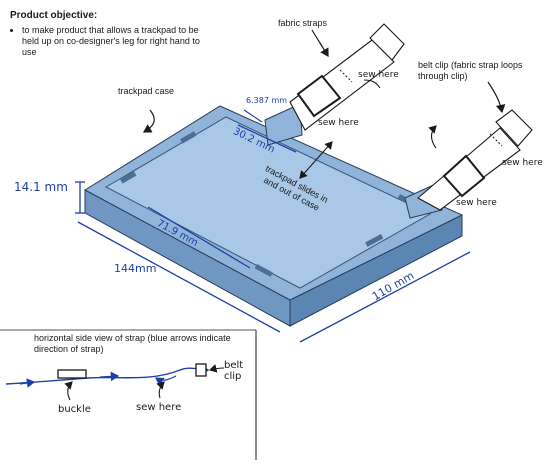 Image resolution: width=560 pixels, height=465 pixels. Describe the element at coordinates (319, 96) in the screenshot. I see `strap-buckle-top` at that location.